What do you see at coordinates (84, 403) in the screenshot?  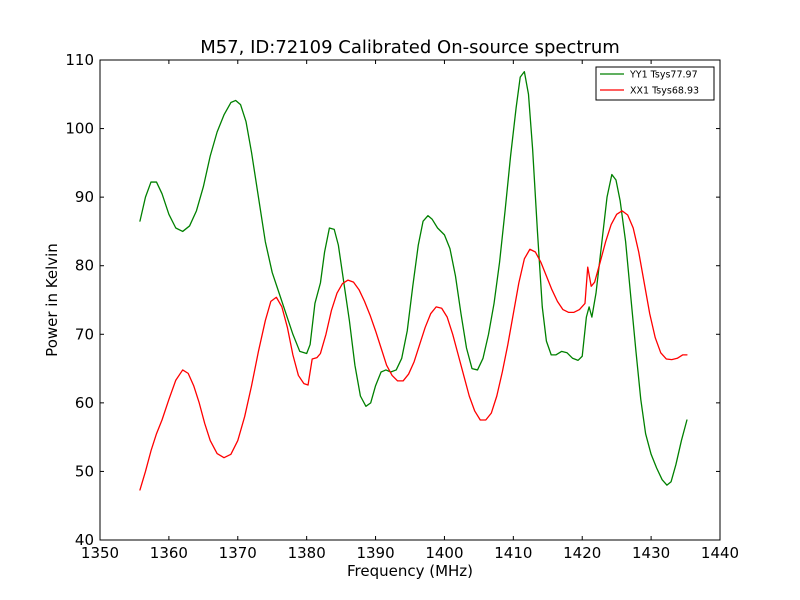 I see `y-tick-label: 60` at bounding box center [84, 403].